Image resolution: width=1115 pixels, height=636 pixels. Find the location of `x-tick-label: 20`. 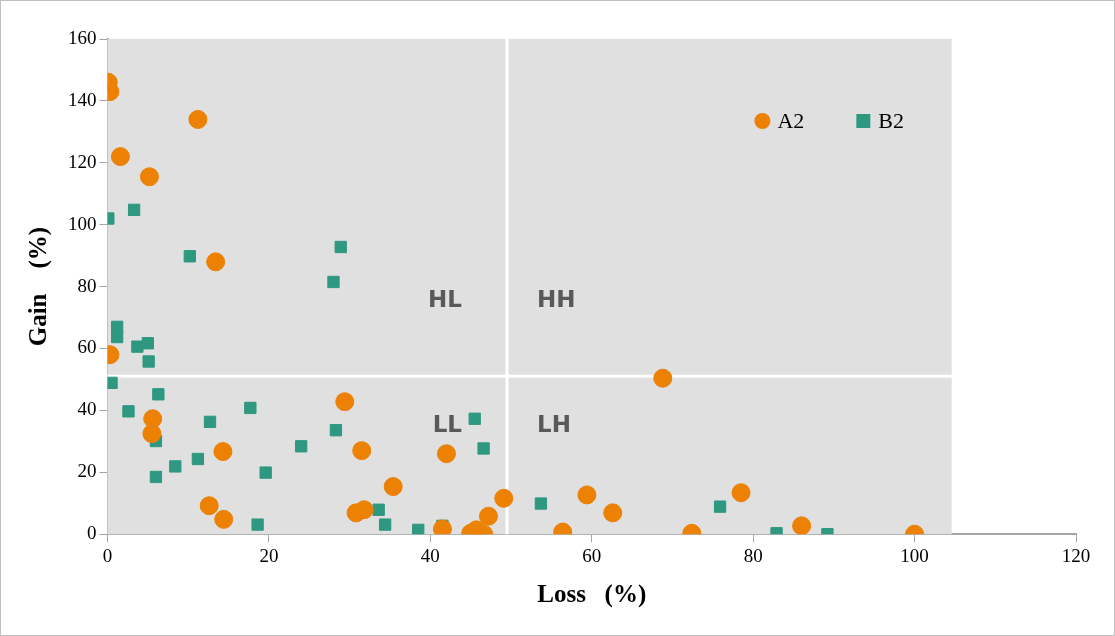

x-tick-label: 20 is located at coordinates (269, 555).